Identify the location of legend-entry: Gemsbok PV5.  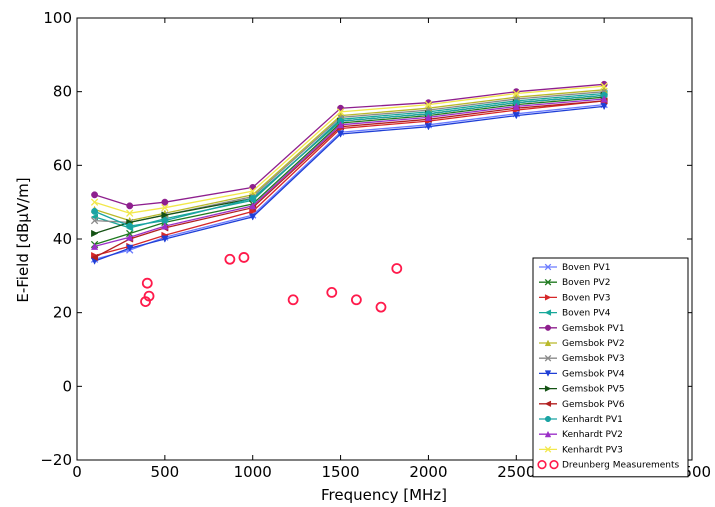
(582, 390).